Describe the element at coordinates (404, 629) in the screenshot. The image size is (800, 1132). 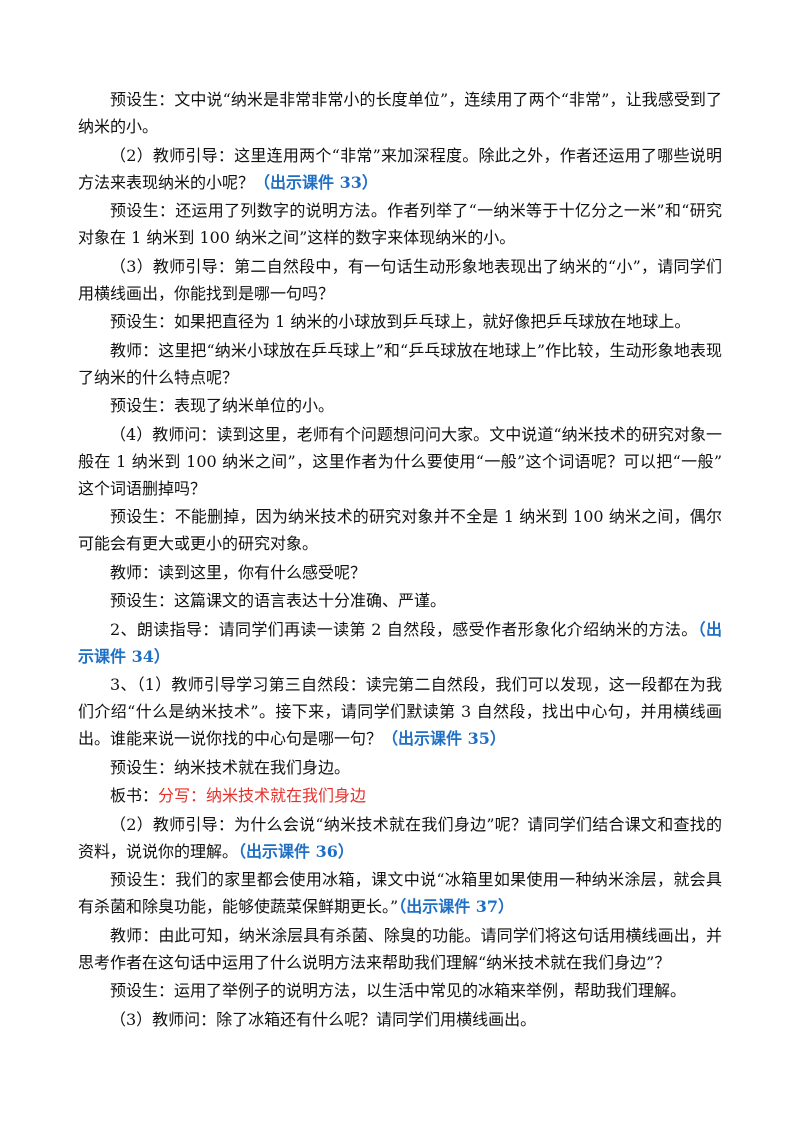
I see `text: 2、朗读指导：请同学们再读一读第 2 自然段，感受作者形象化介绍纳米的方法。` at that location.